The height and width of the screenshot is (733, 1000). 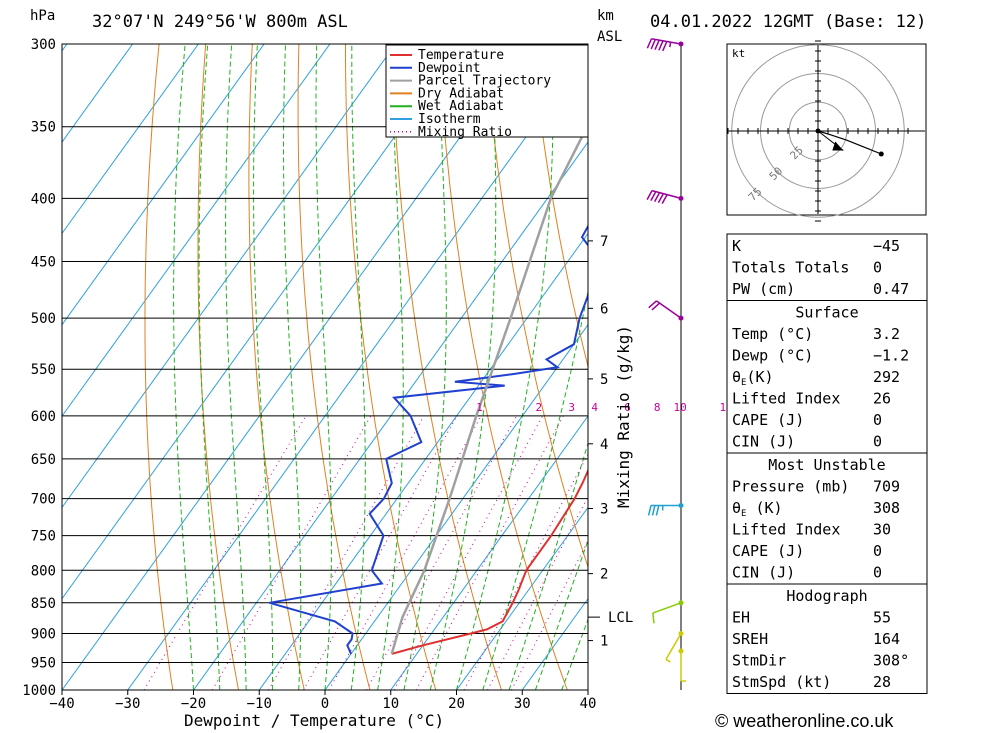 What do you see at coordinates (193, 704) in the screenshot?
I see `x-tick-label: −20` at bounding box center [193, 704].